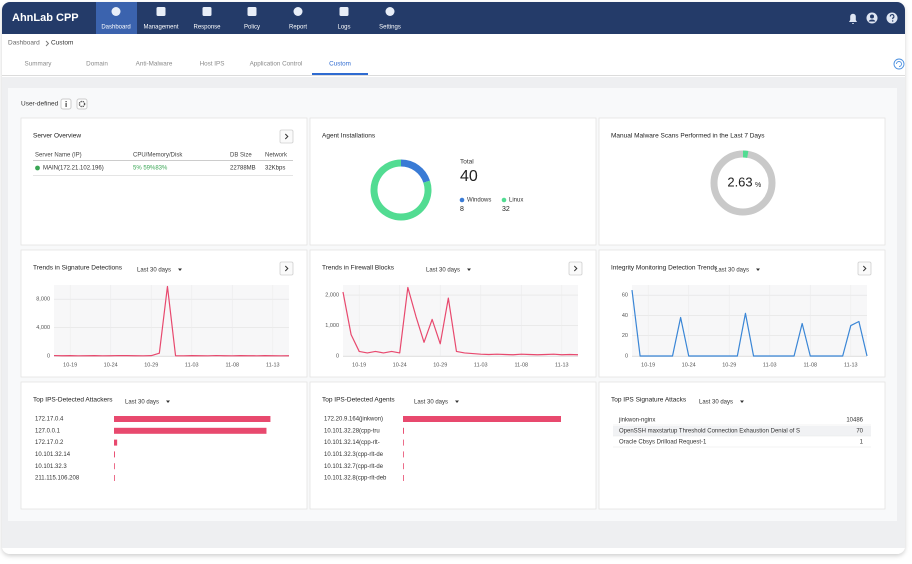  Describe the element at coordinates (298, 19) in the screenshot. I see `nav-item: Report` at that location.